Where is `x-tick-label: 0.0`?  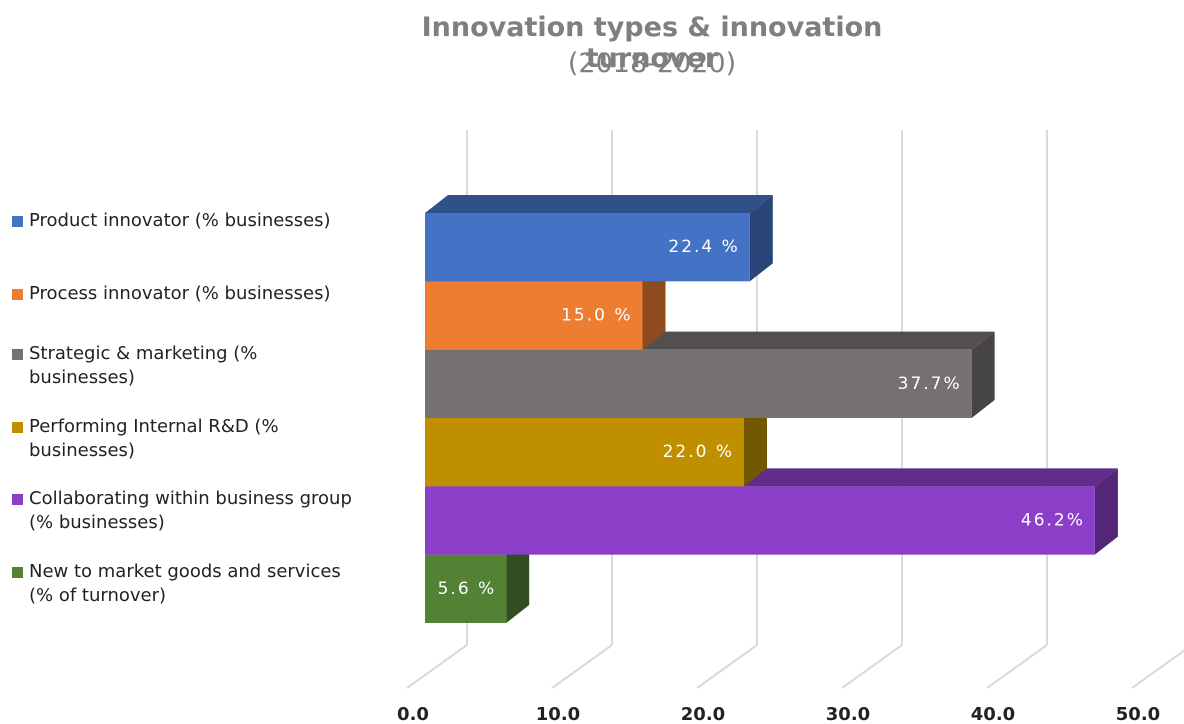 x-tick-label: 0.0 is located at coordinates (413, 714).